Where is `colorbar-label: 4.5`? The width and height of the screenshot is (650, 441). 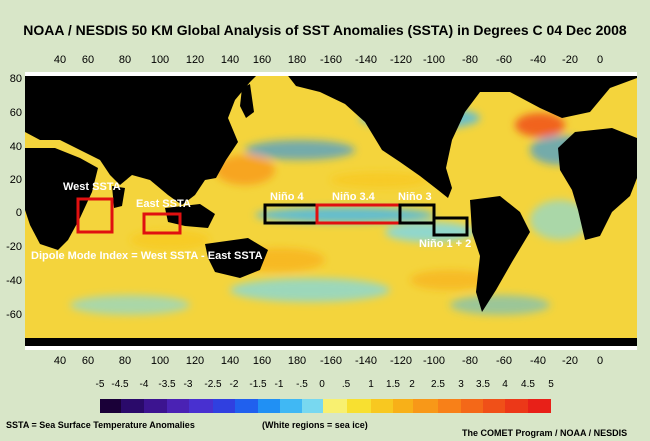 colorbar-label: 4.5 is located at coordinates (528, 384).